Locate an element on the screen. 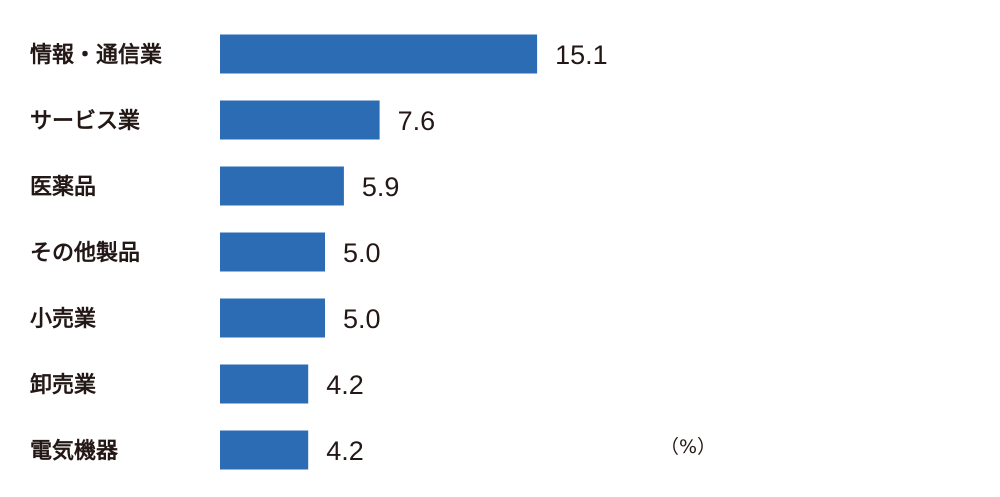 The width and height of the screenshot is (1000, 497). category-label: 卸売業 is located at coordinates (63, 385).